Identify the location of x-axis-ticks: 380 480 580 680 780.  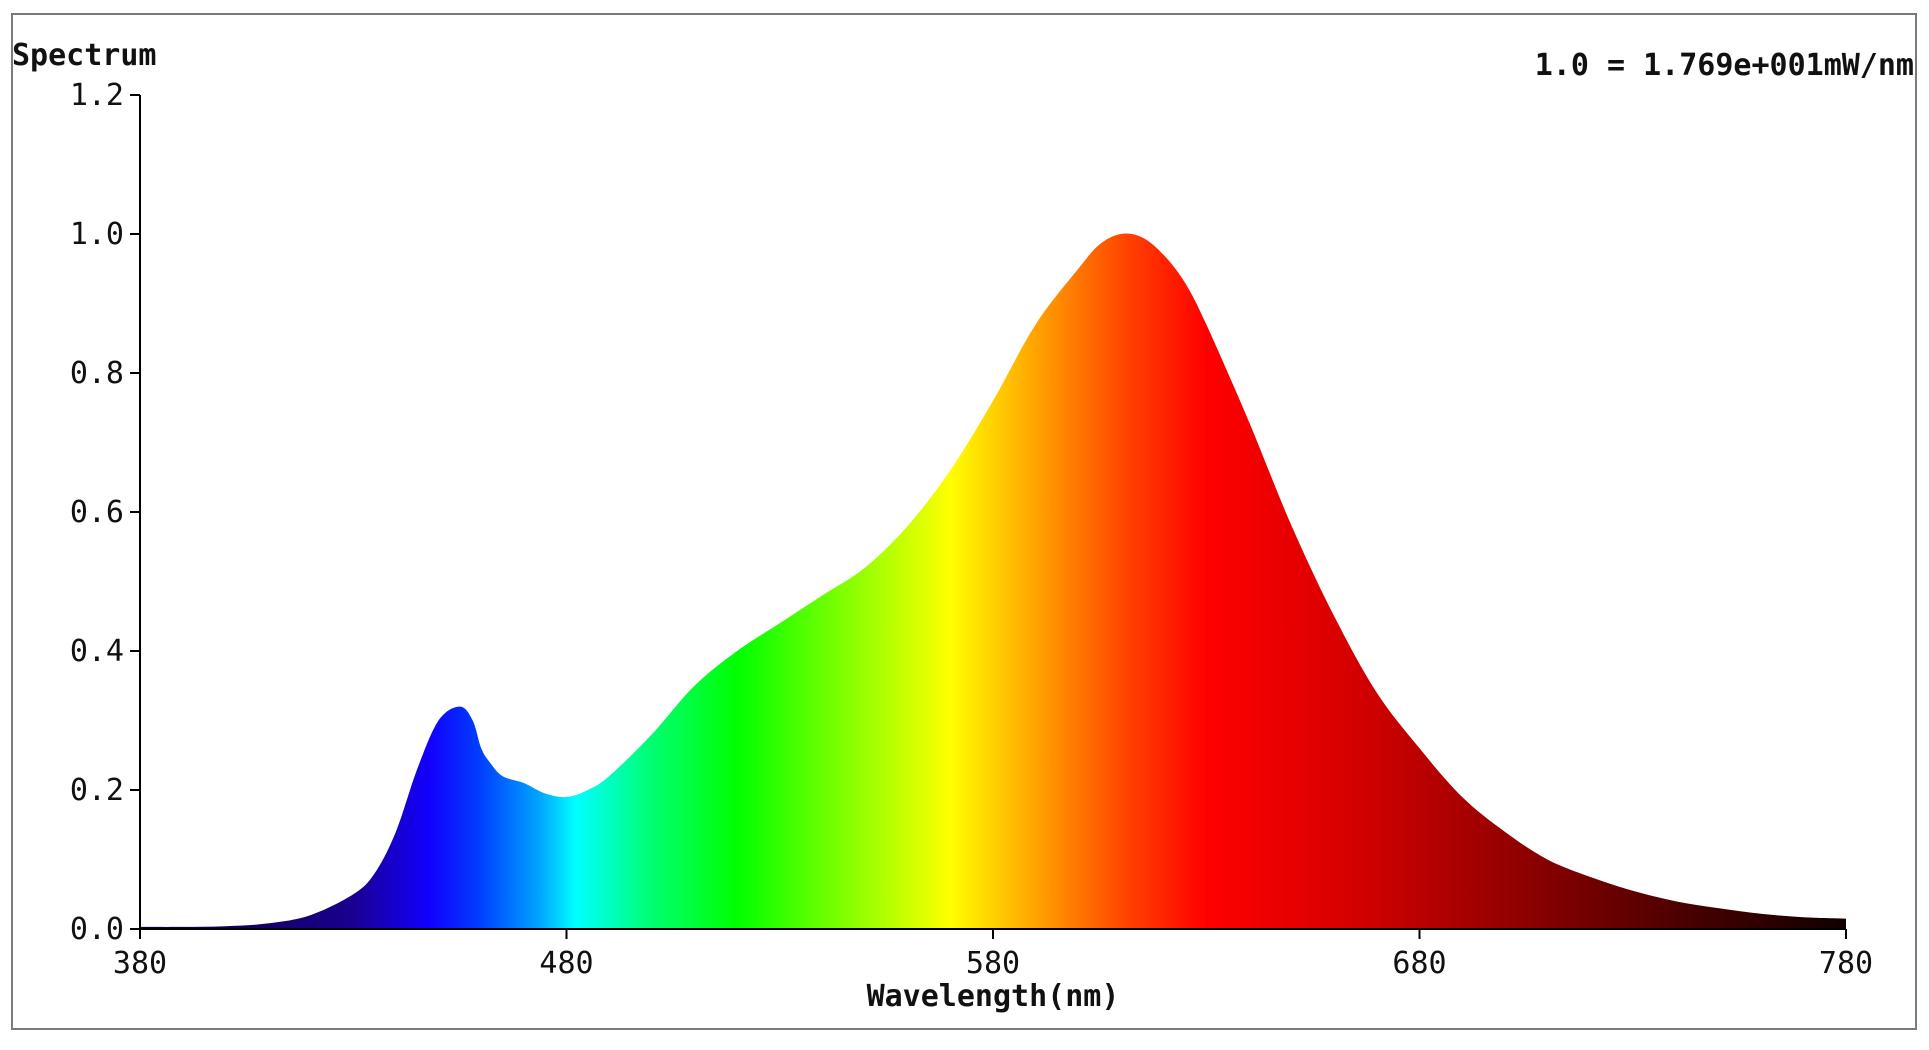
(993, 955).